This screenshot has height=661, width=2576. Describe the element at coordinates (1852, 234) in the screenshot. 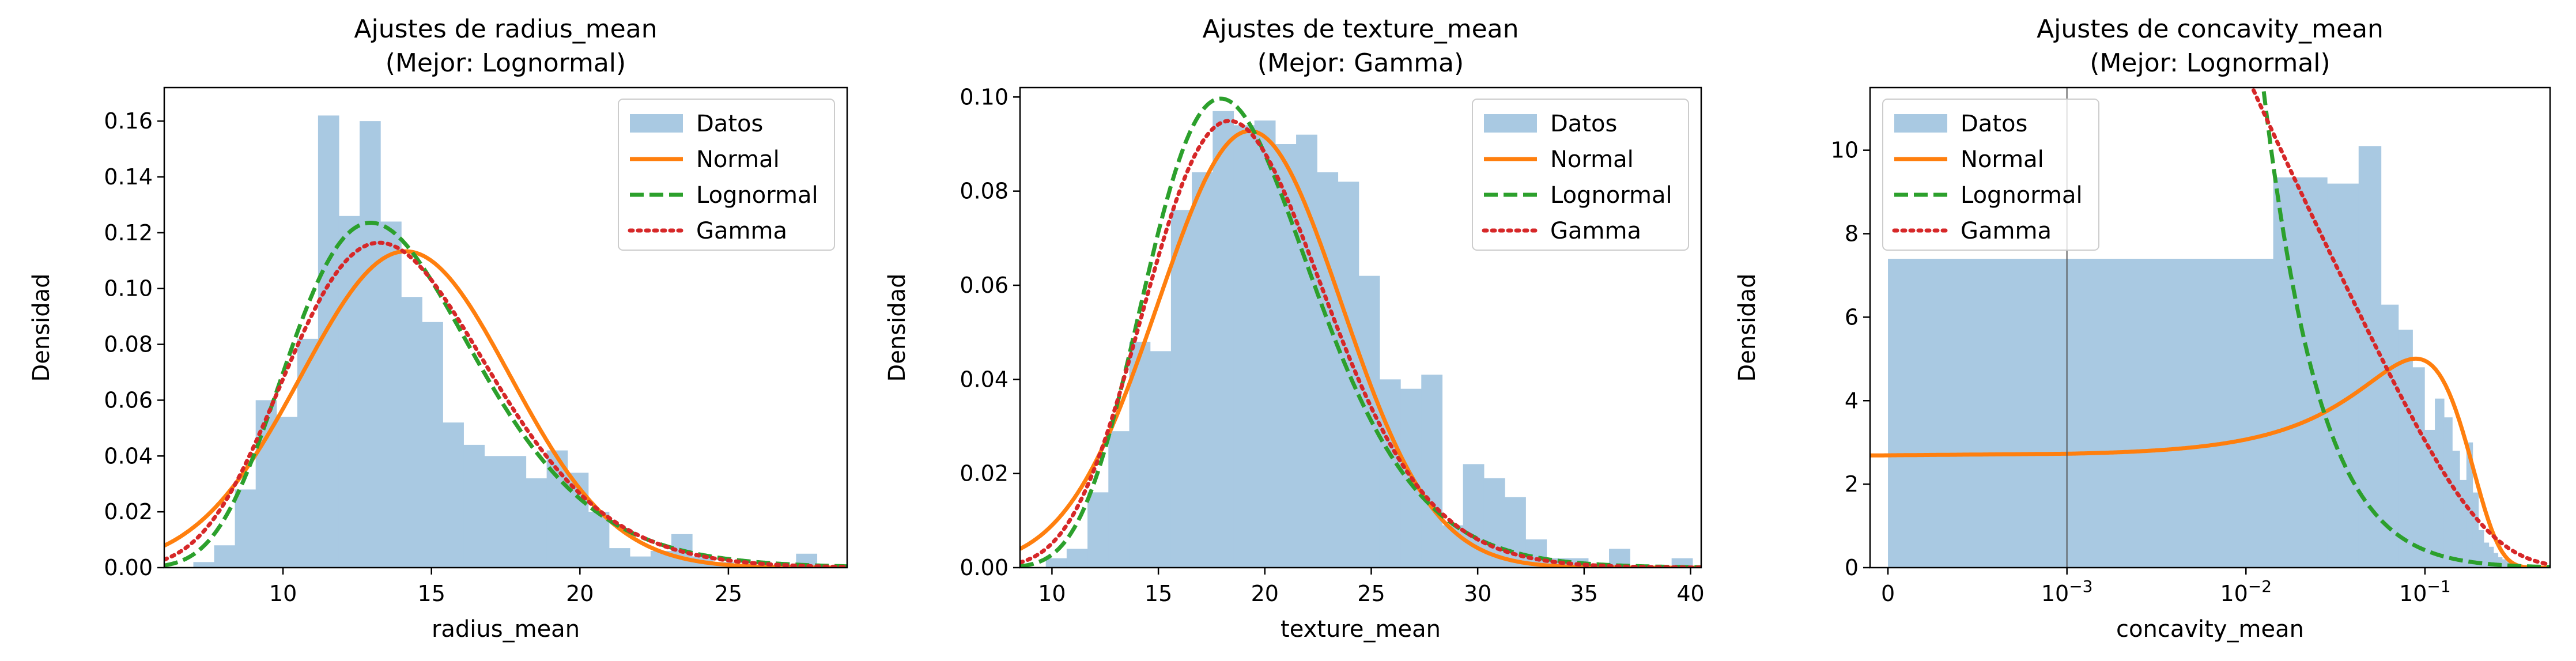

I see `y-tick-label: 8` at that location.